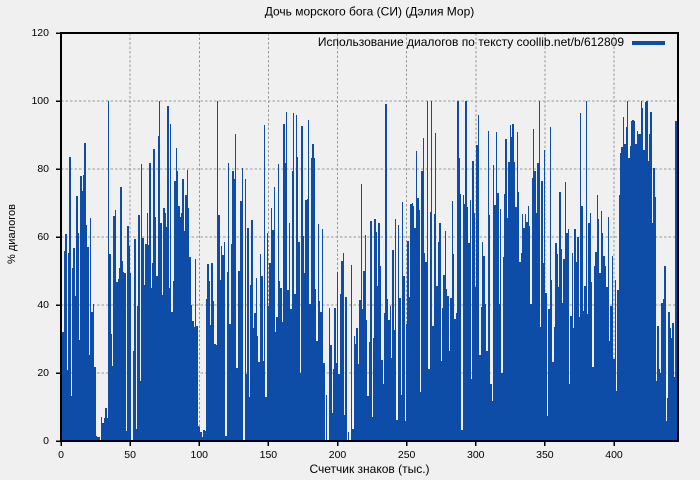  I want to click on svg-text: 300, so click(476, 455).